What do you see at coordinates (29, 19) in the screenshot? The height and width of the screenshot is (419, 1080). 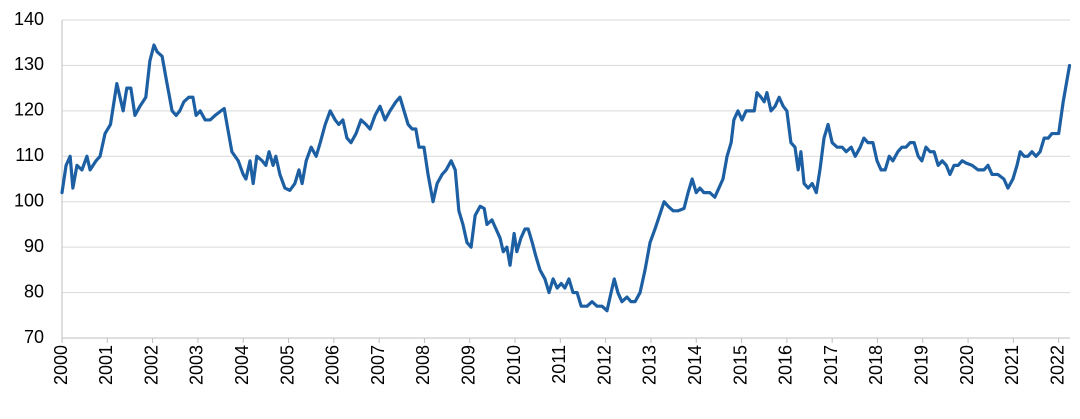 I see `y-tick-label: 140` at bounding box center [29, 19].